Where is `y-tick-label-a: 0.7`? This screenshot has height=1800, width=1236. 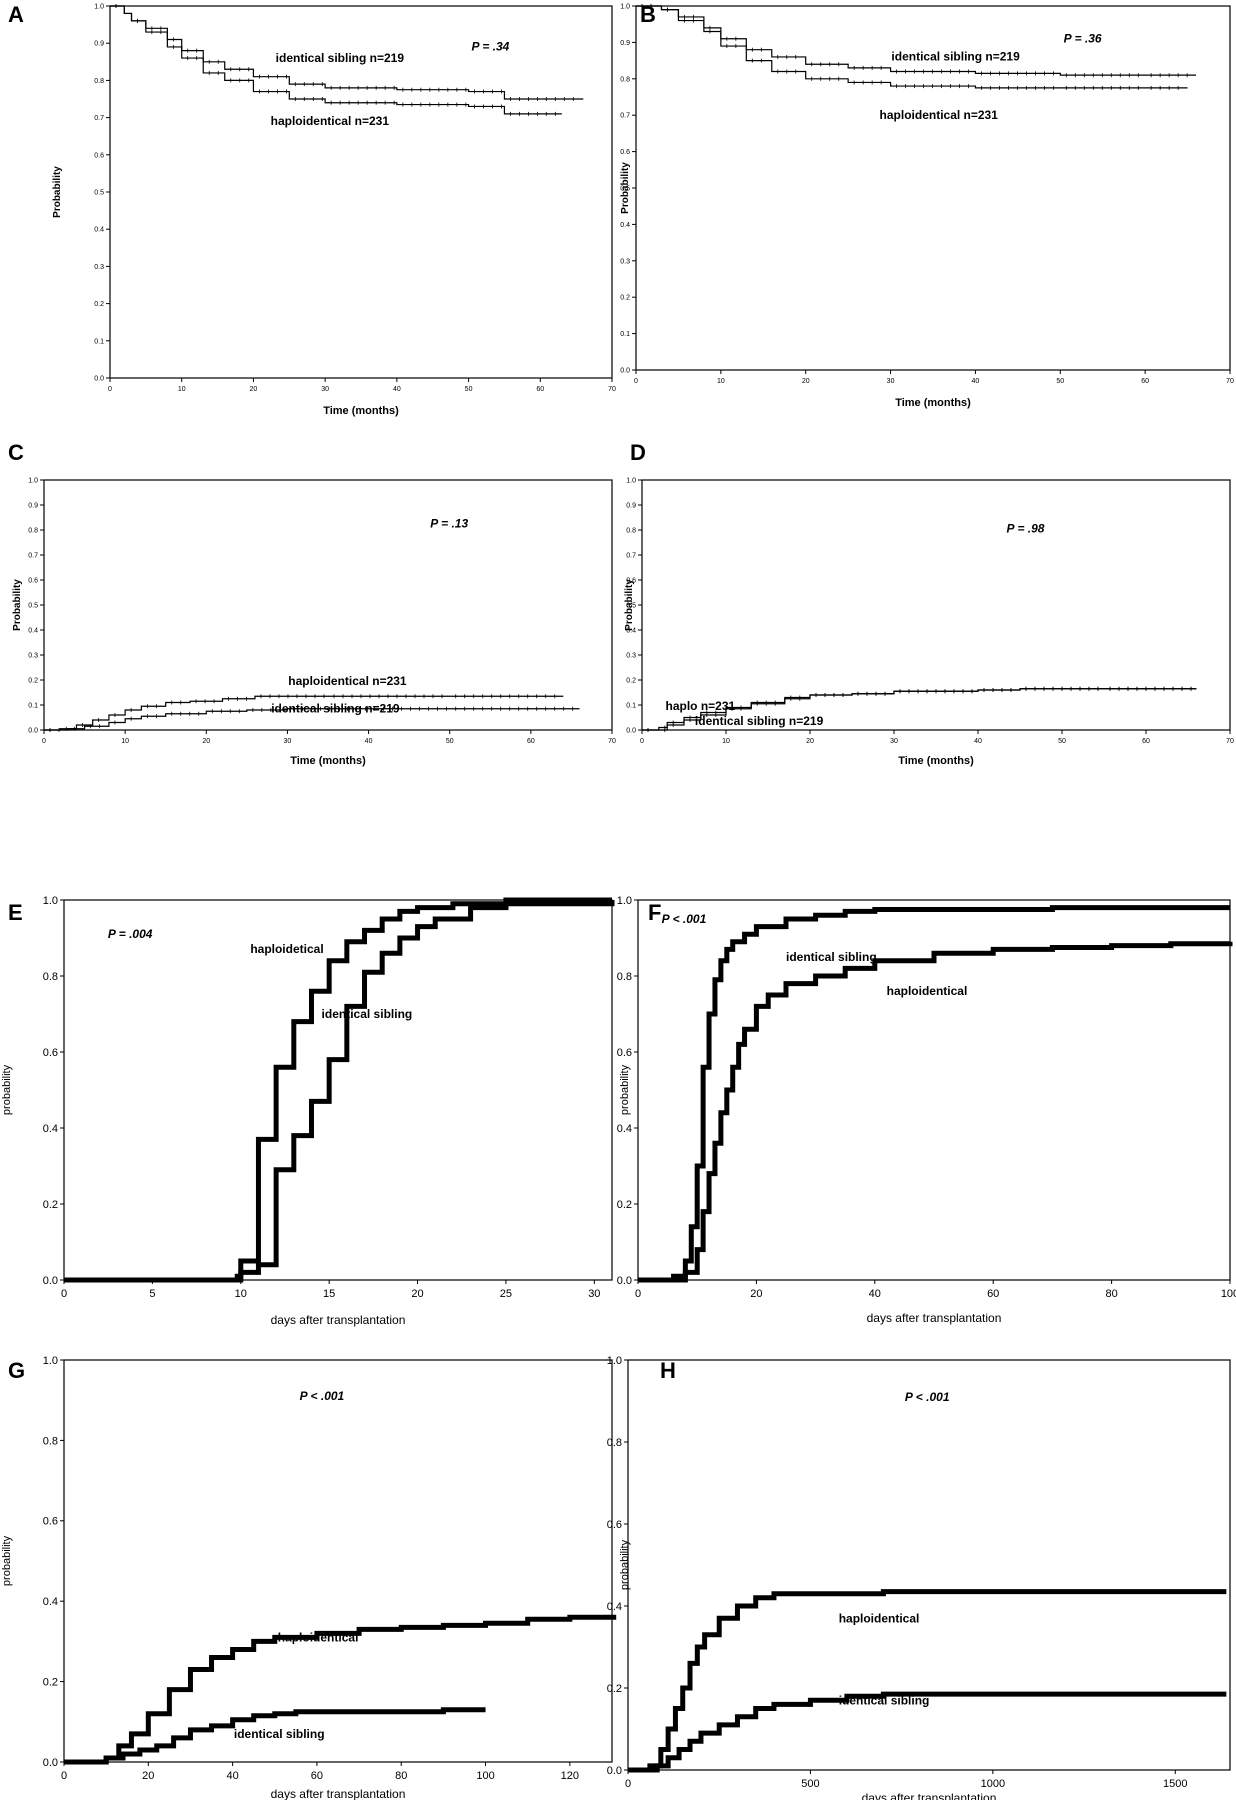 y-tick-label-a: 0.7 is located at coordinates (99, 118).